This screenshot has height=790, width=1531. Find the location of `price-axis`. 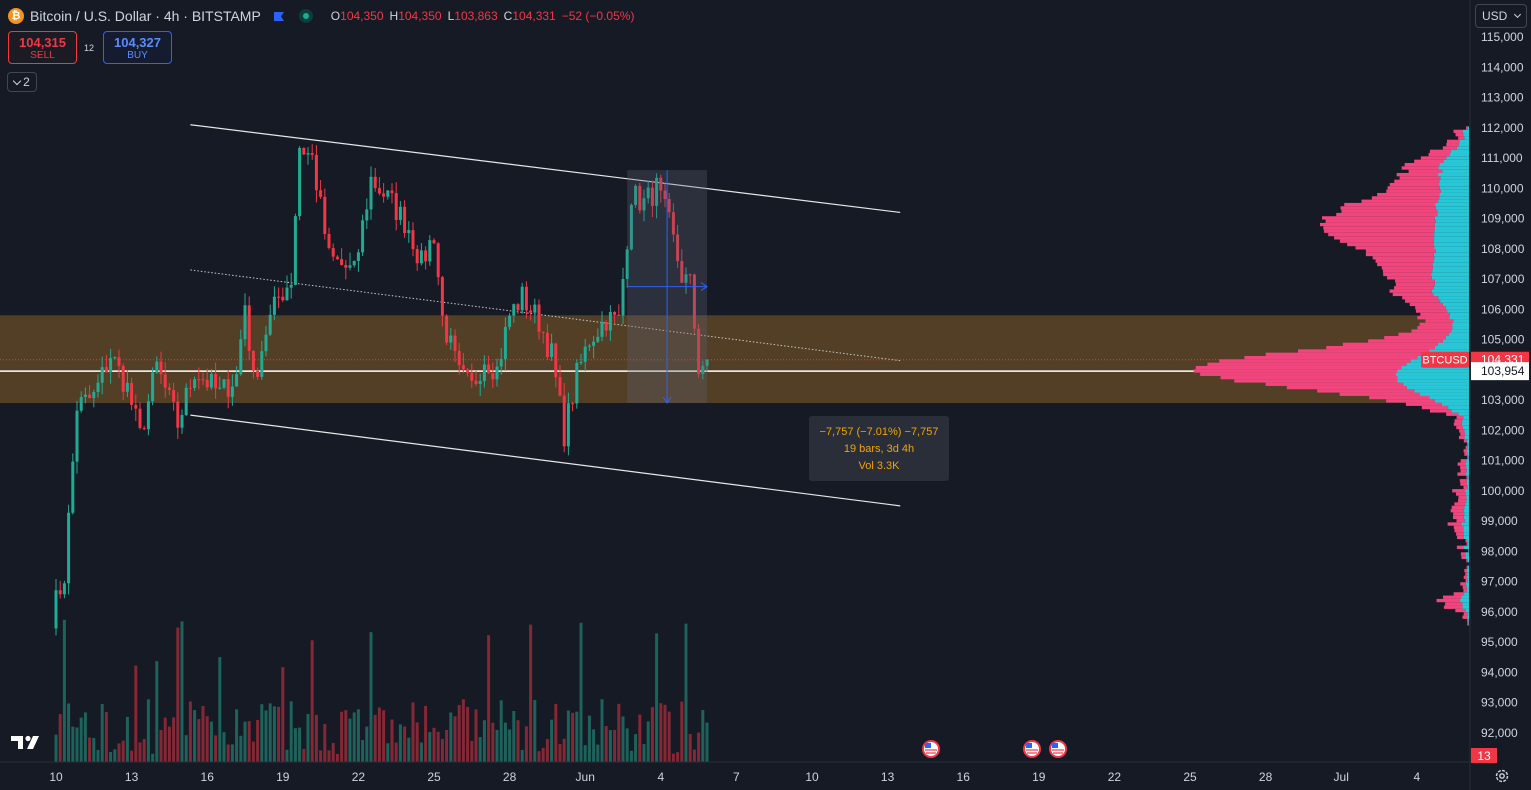

price-axis is located at coordinates (1500, 395).